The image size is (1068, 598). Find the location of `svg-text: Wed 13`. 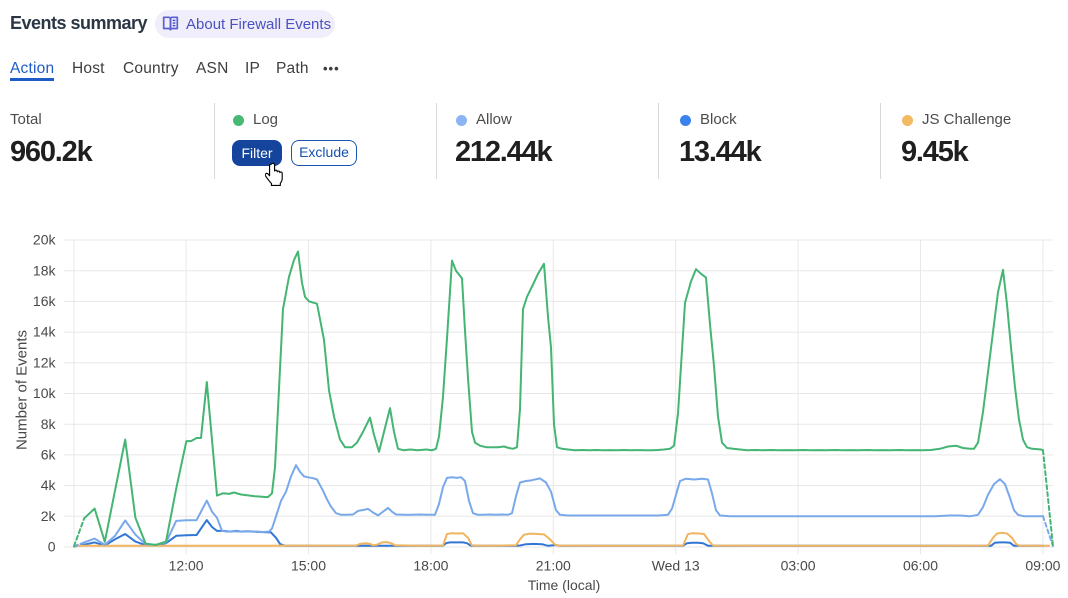

svg-text: Wed 13 is located at coordinates (676, 566).